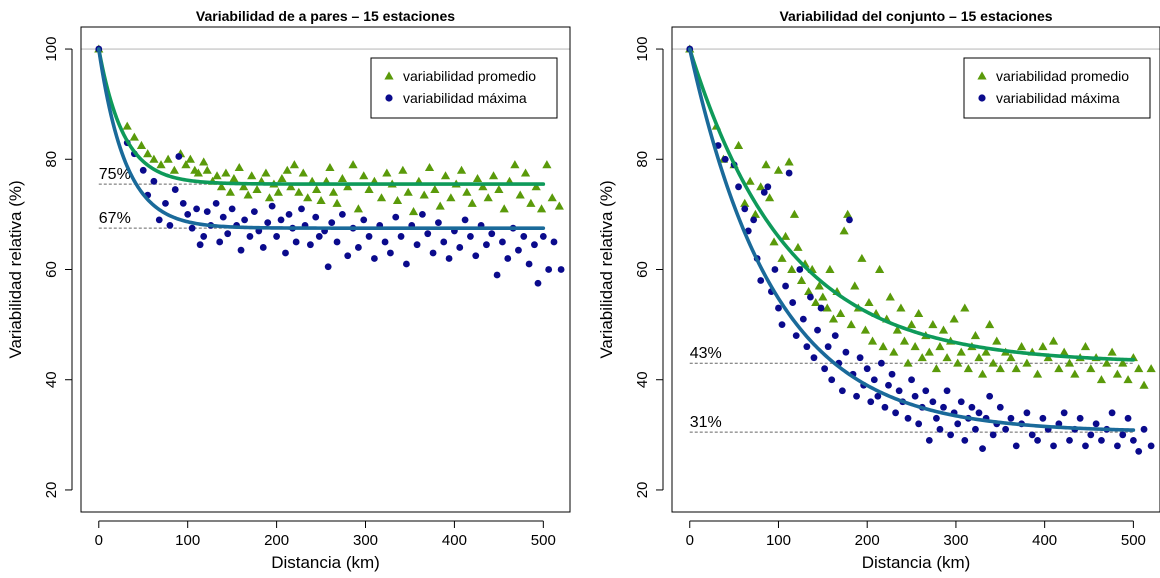 This screenshot has width=1160, height=578. What do you see at coordinates (706, 353) in the screenshot?
I see `annotation-label: 43%` at bounding box center [706, 353].